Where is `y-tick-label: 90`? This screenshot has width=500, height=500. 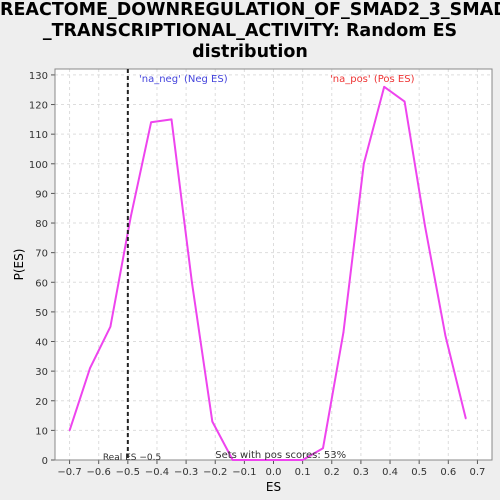 y-tick-label: 90 is located at coordinates (41, 194).